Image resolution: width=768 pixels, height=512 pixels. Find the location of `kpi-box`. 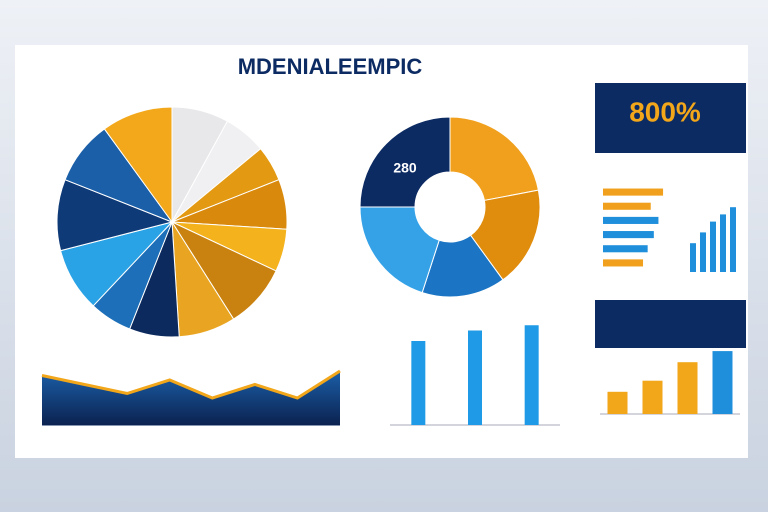

kpi-box is located at coordinates (670, 118).